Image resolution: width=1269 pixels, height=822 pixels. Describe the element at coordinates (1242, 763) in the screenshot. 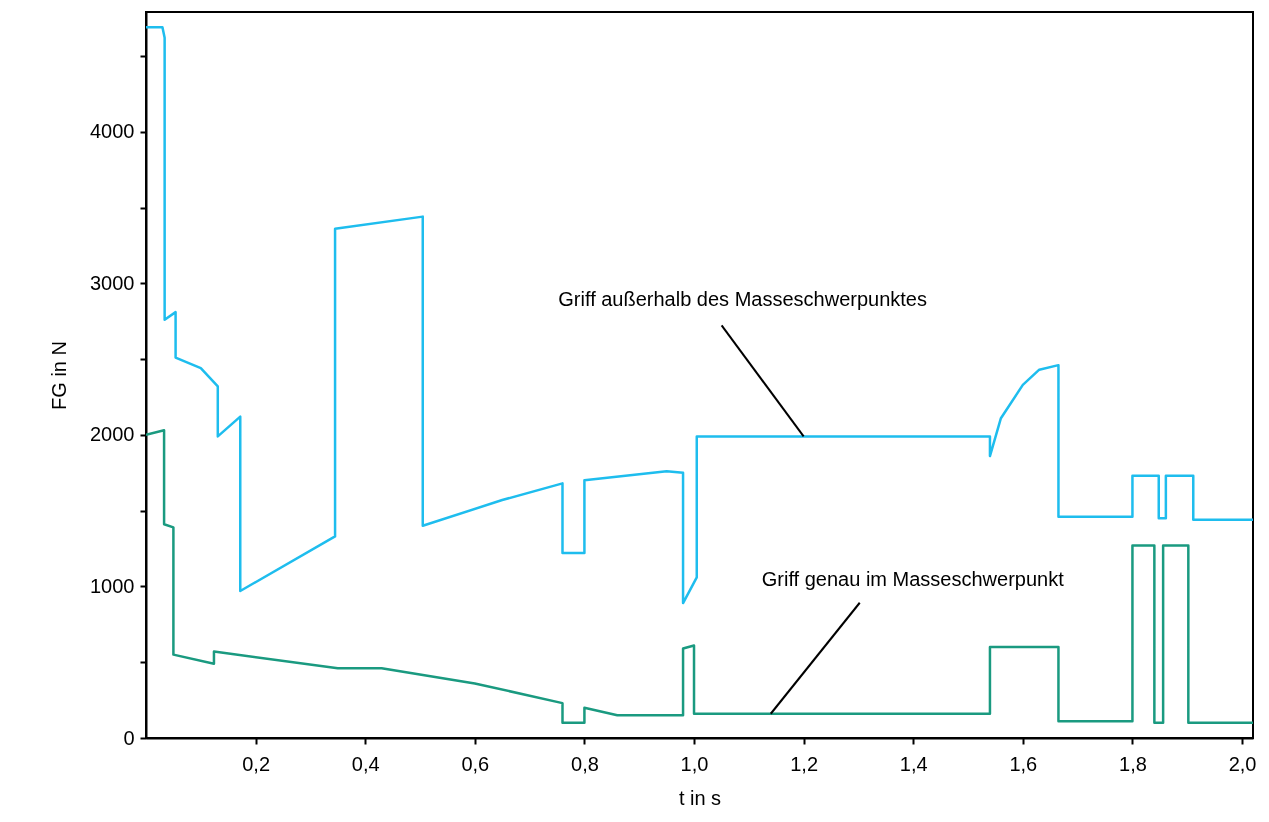

I see `x-tick-label: 2,0` at that location.